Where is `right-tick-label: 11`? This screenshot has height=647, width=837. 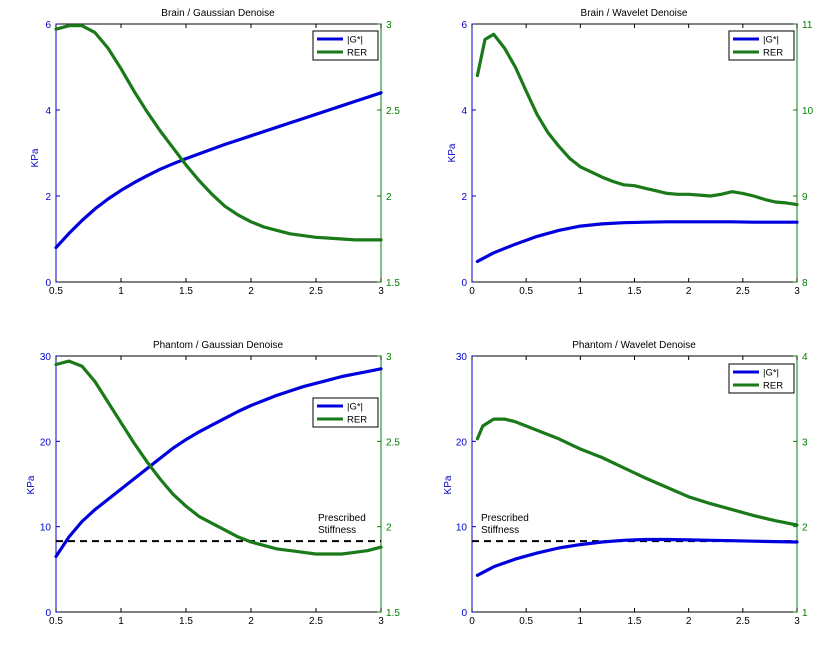 right-tick-label: 11 is located at coordinates (807, 25).